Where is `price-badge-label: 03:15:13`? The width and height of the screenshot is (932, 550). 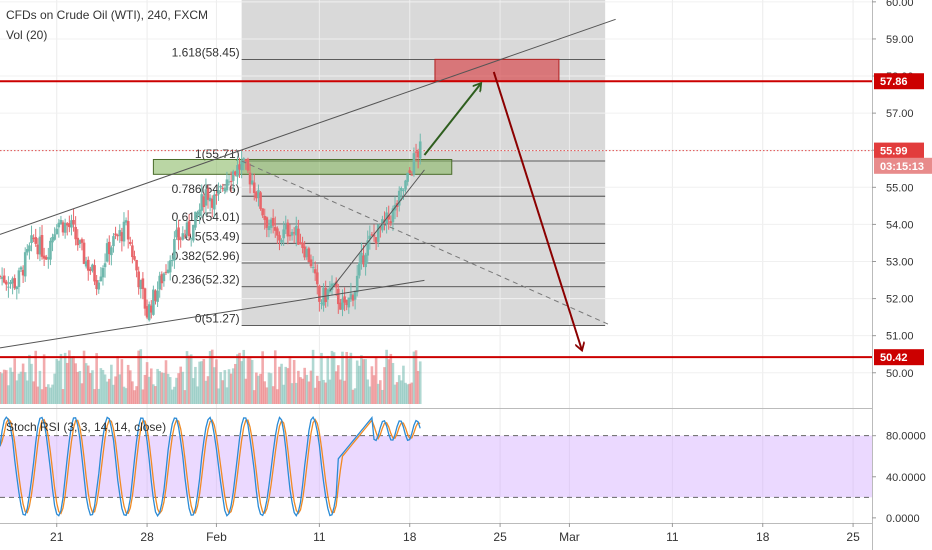
price-badge-label: 03:15:13 is located at coordinates (902, 167).